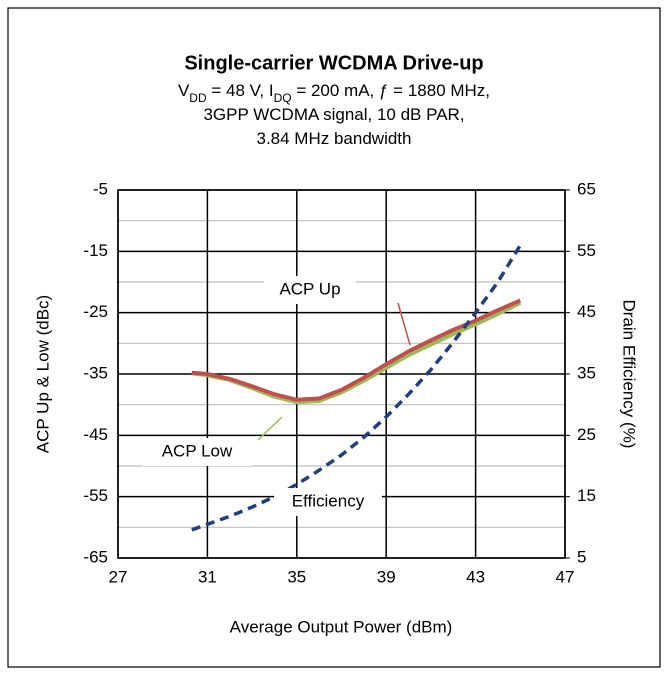 The height and width of the screenshot is (675, 668). I want to click on y-tick-label: -65, so click(95, 556).